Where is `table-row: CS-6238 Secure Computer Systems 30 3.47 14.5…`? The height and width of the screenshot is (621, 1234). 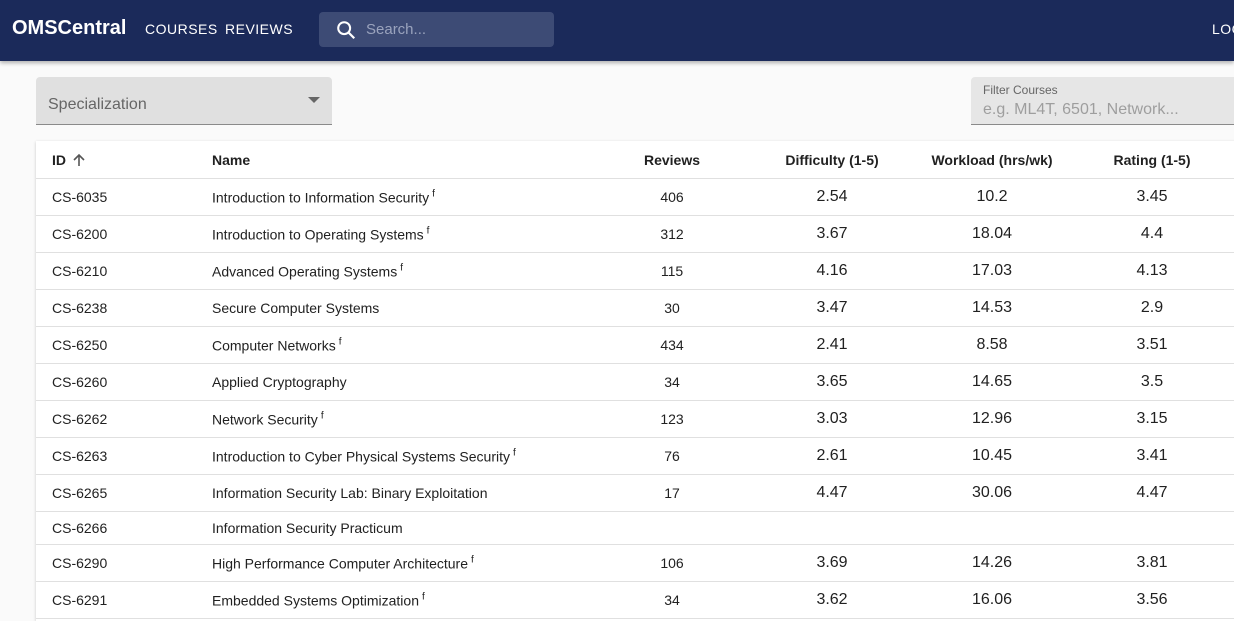
table-row: CS-6238 Secure Computer Systems 30 3.47 14.5… is located at coordinates (635, 308).